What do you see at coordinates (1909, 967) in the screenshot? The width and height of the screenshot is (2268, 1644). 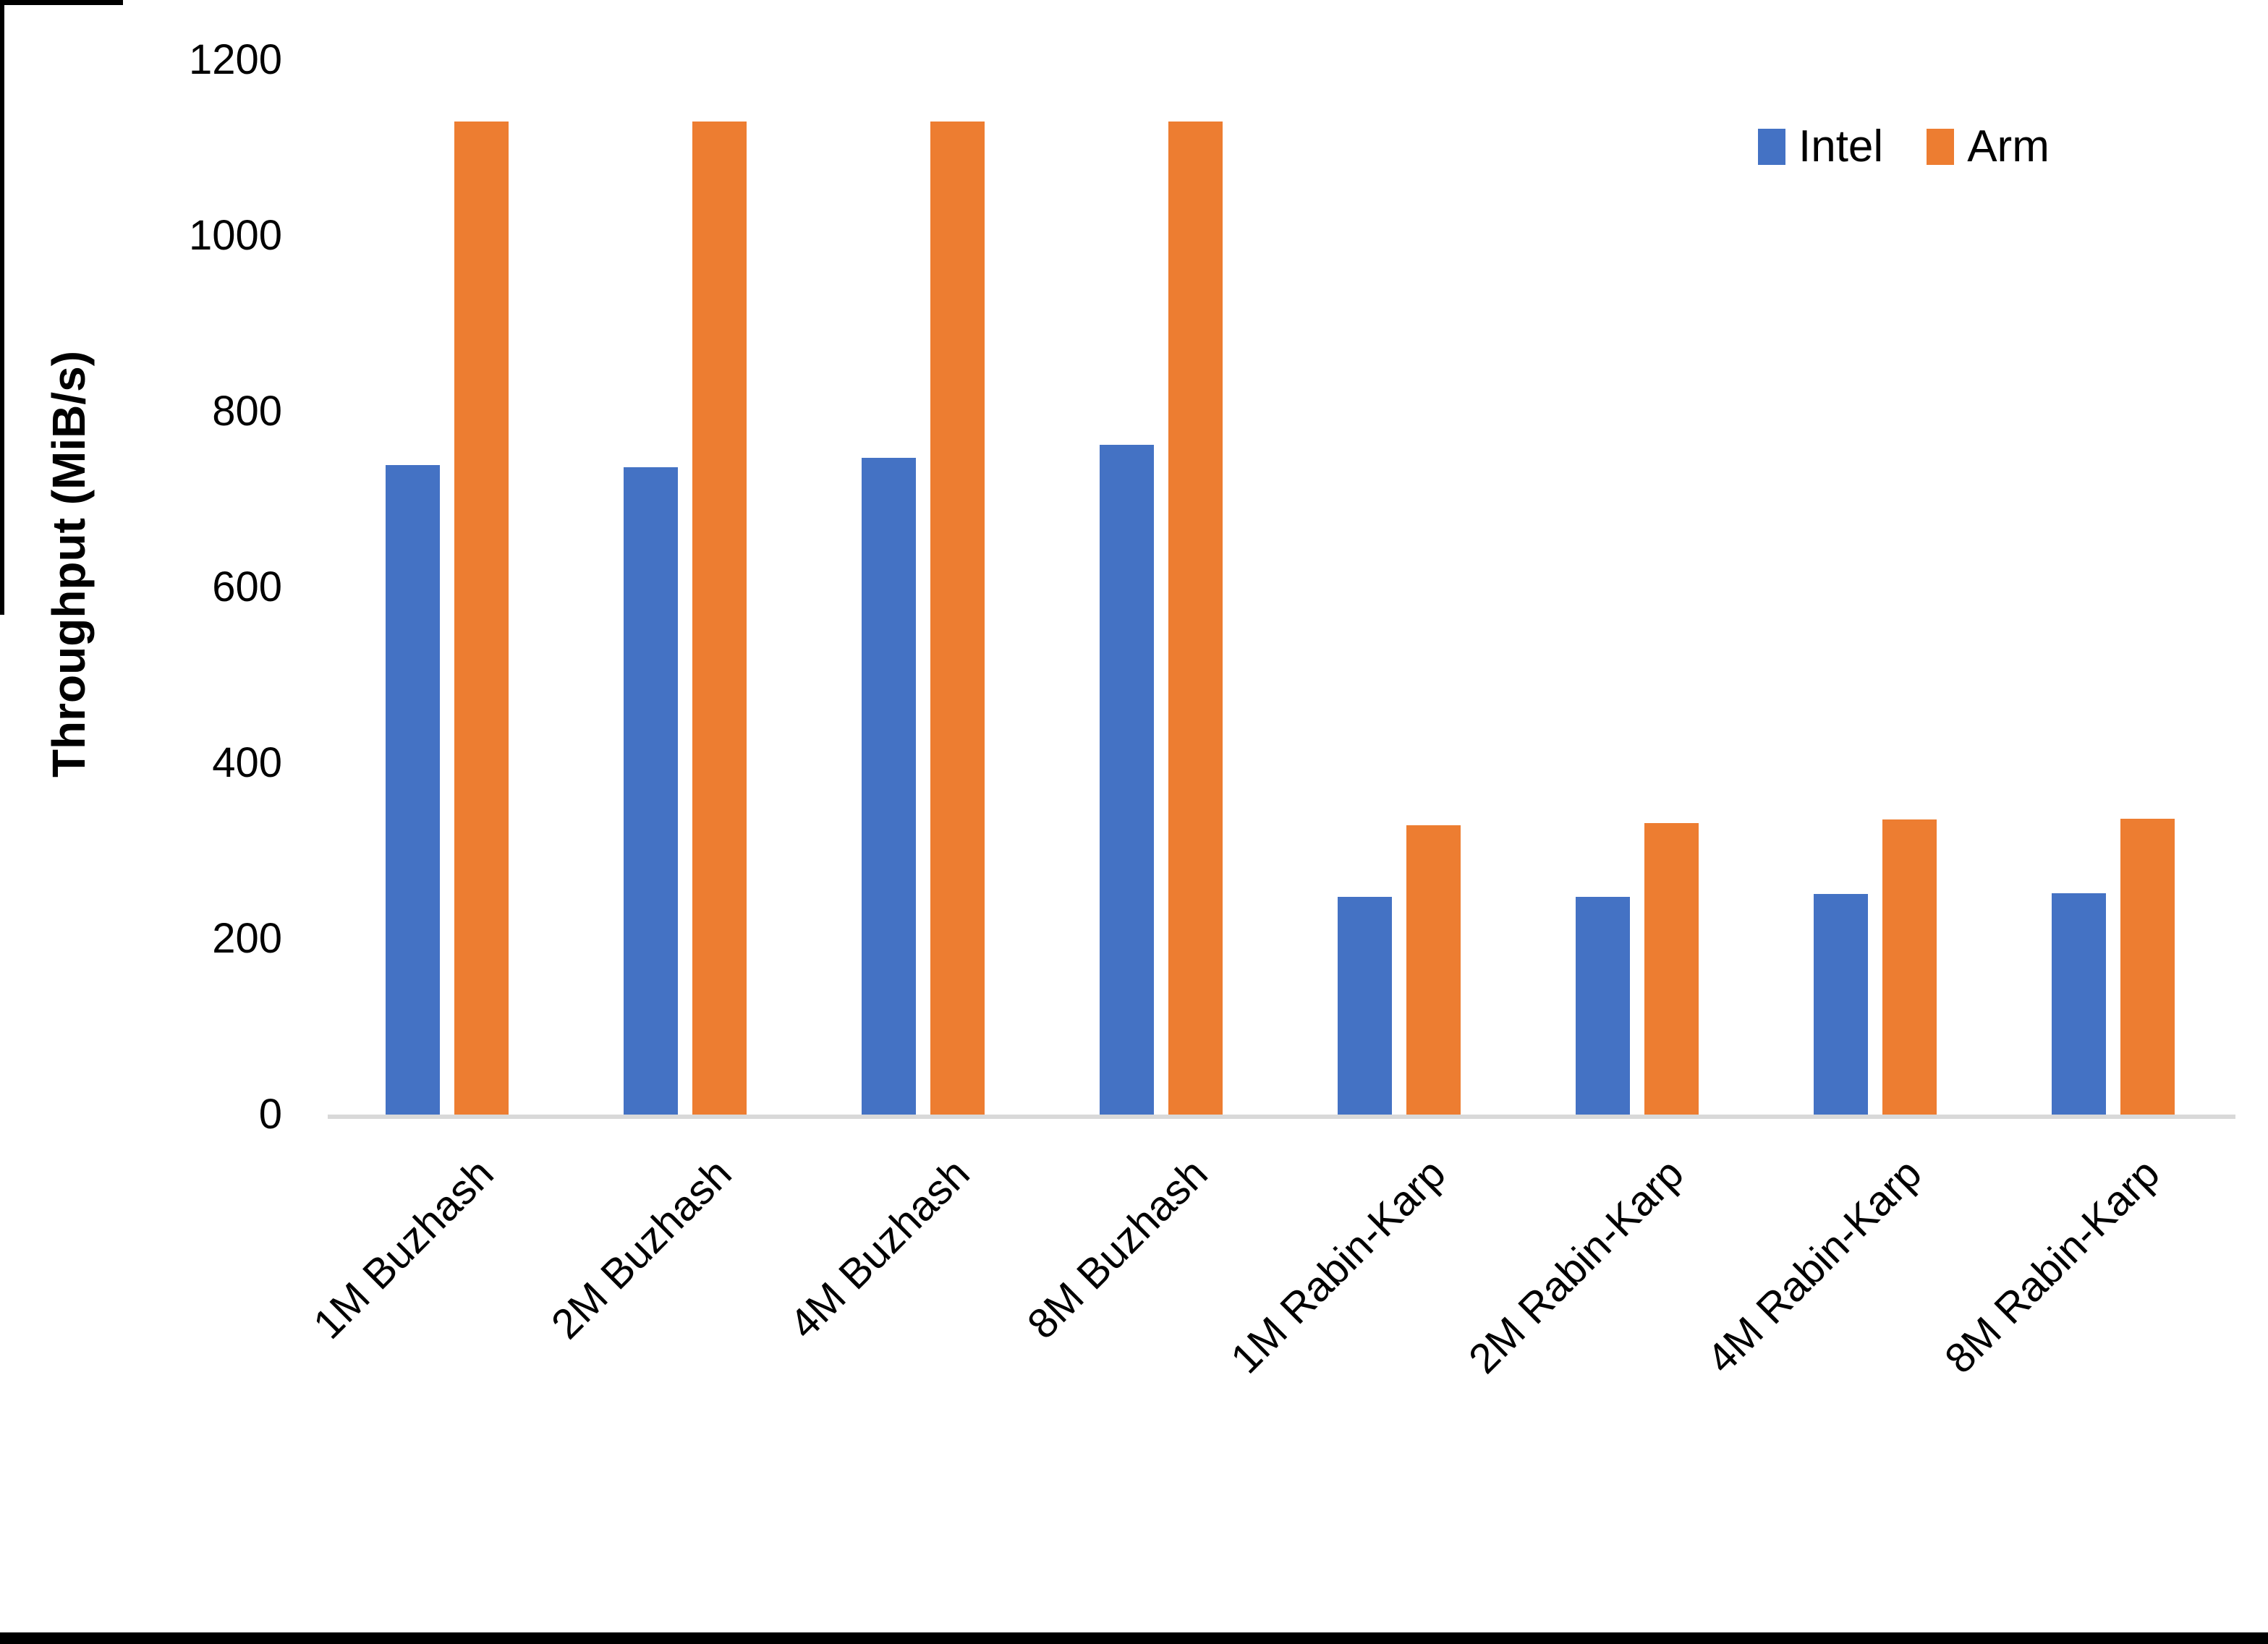 I see `bar-arm-4m-rabin-karp` at bounding box center [1909, 967].